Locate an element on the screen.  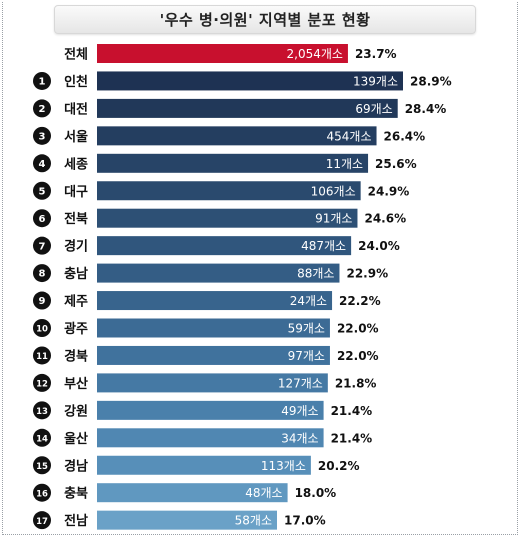
region-label: 전남 is located at coordinates (76, 521).